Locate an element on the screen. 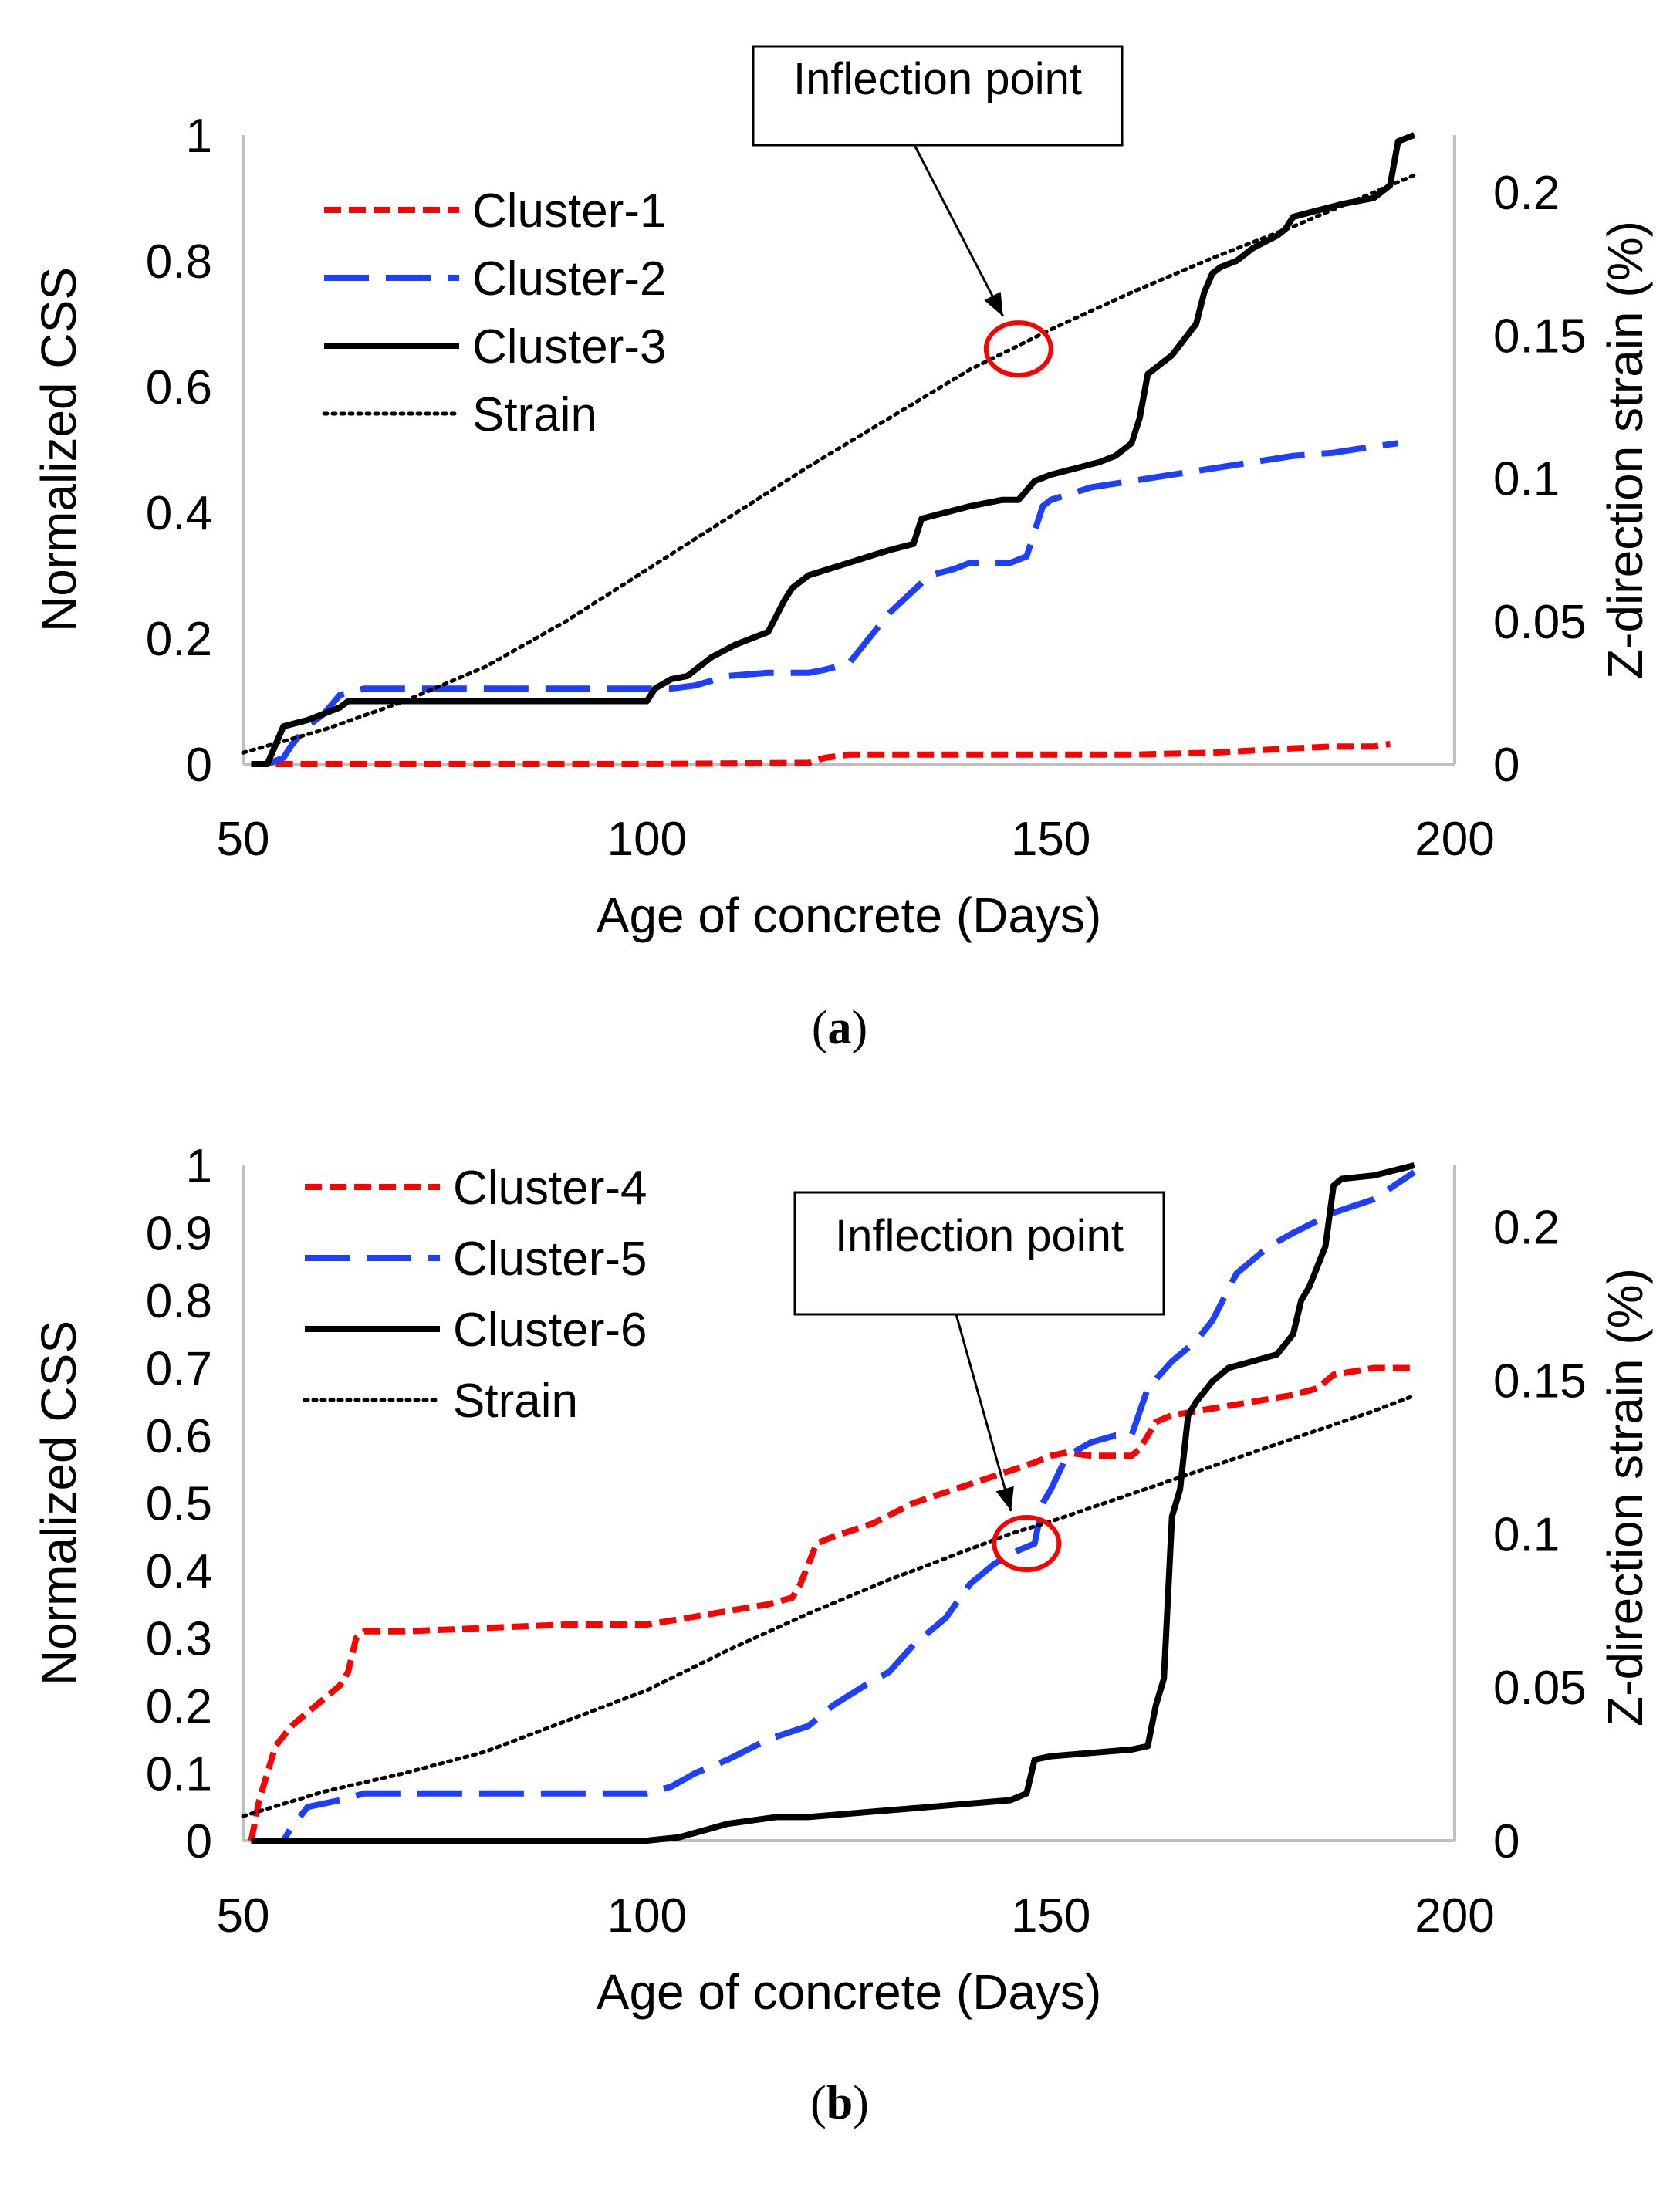  panel-caption: (a) is located at coordinates (839, 1028).